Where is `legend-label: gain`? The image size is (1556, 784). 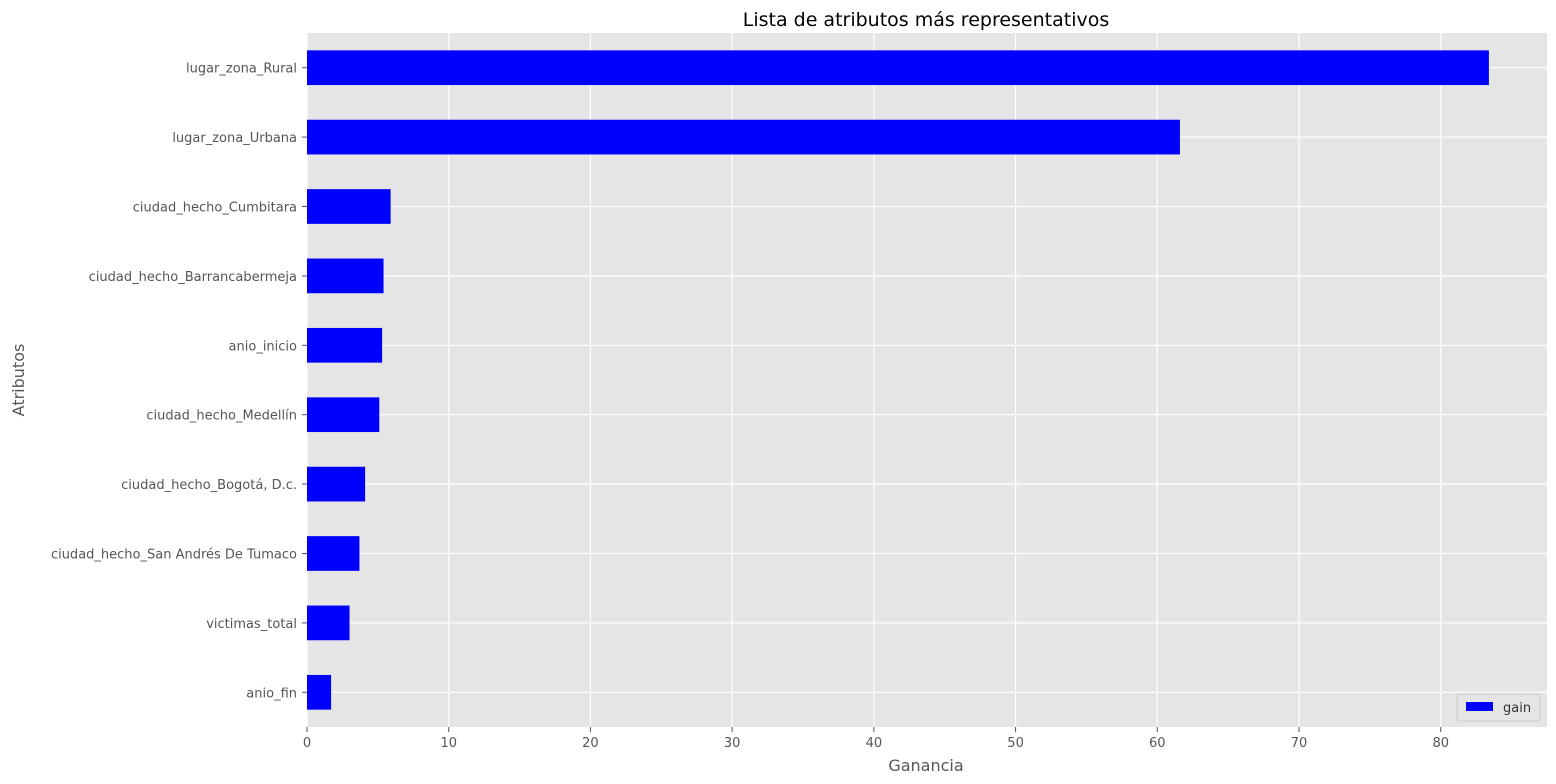 legend-label: gain is located at coordinates (1517, 708).